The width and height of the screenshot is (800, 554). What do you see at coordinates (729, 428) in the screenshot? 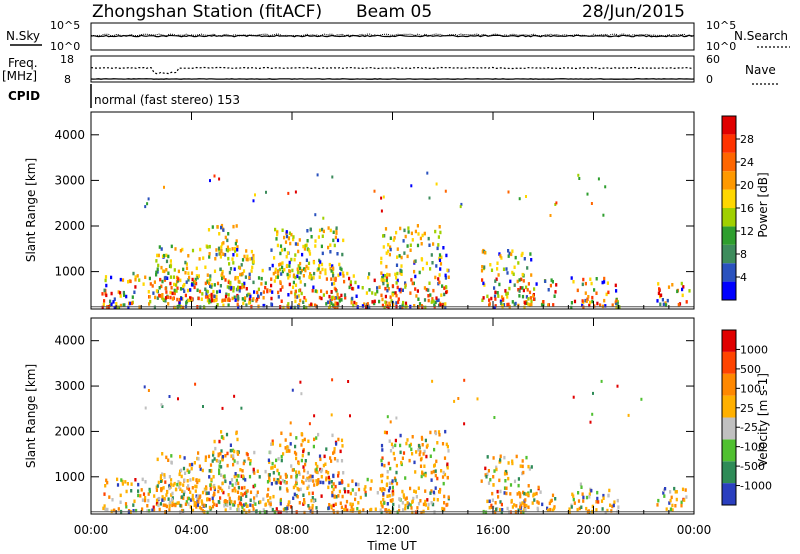
I see `velocity-colorbar-swatch` at bounding box center [729, 428].